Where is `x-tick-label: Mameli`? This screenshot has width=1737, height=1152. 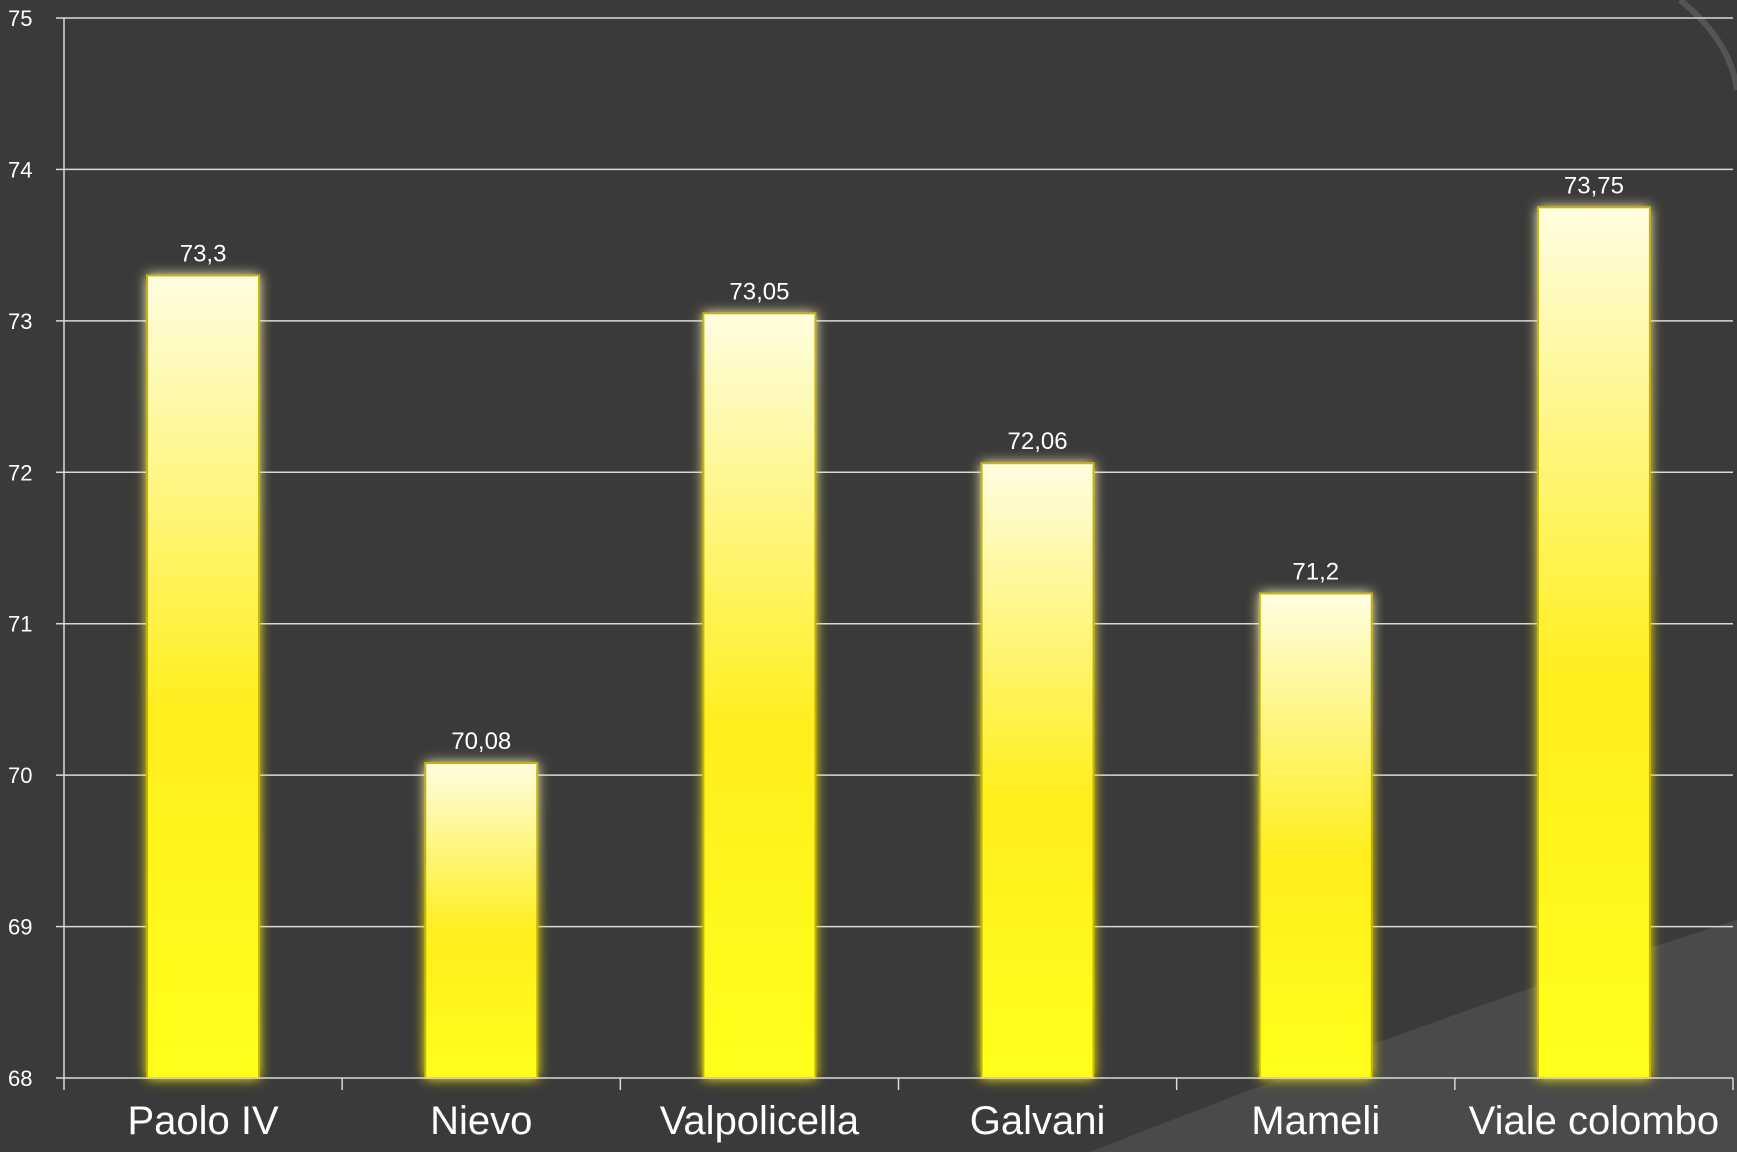
x-tick-label: Mameli is located at coordinates (1315, 1121).